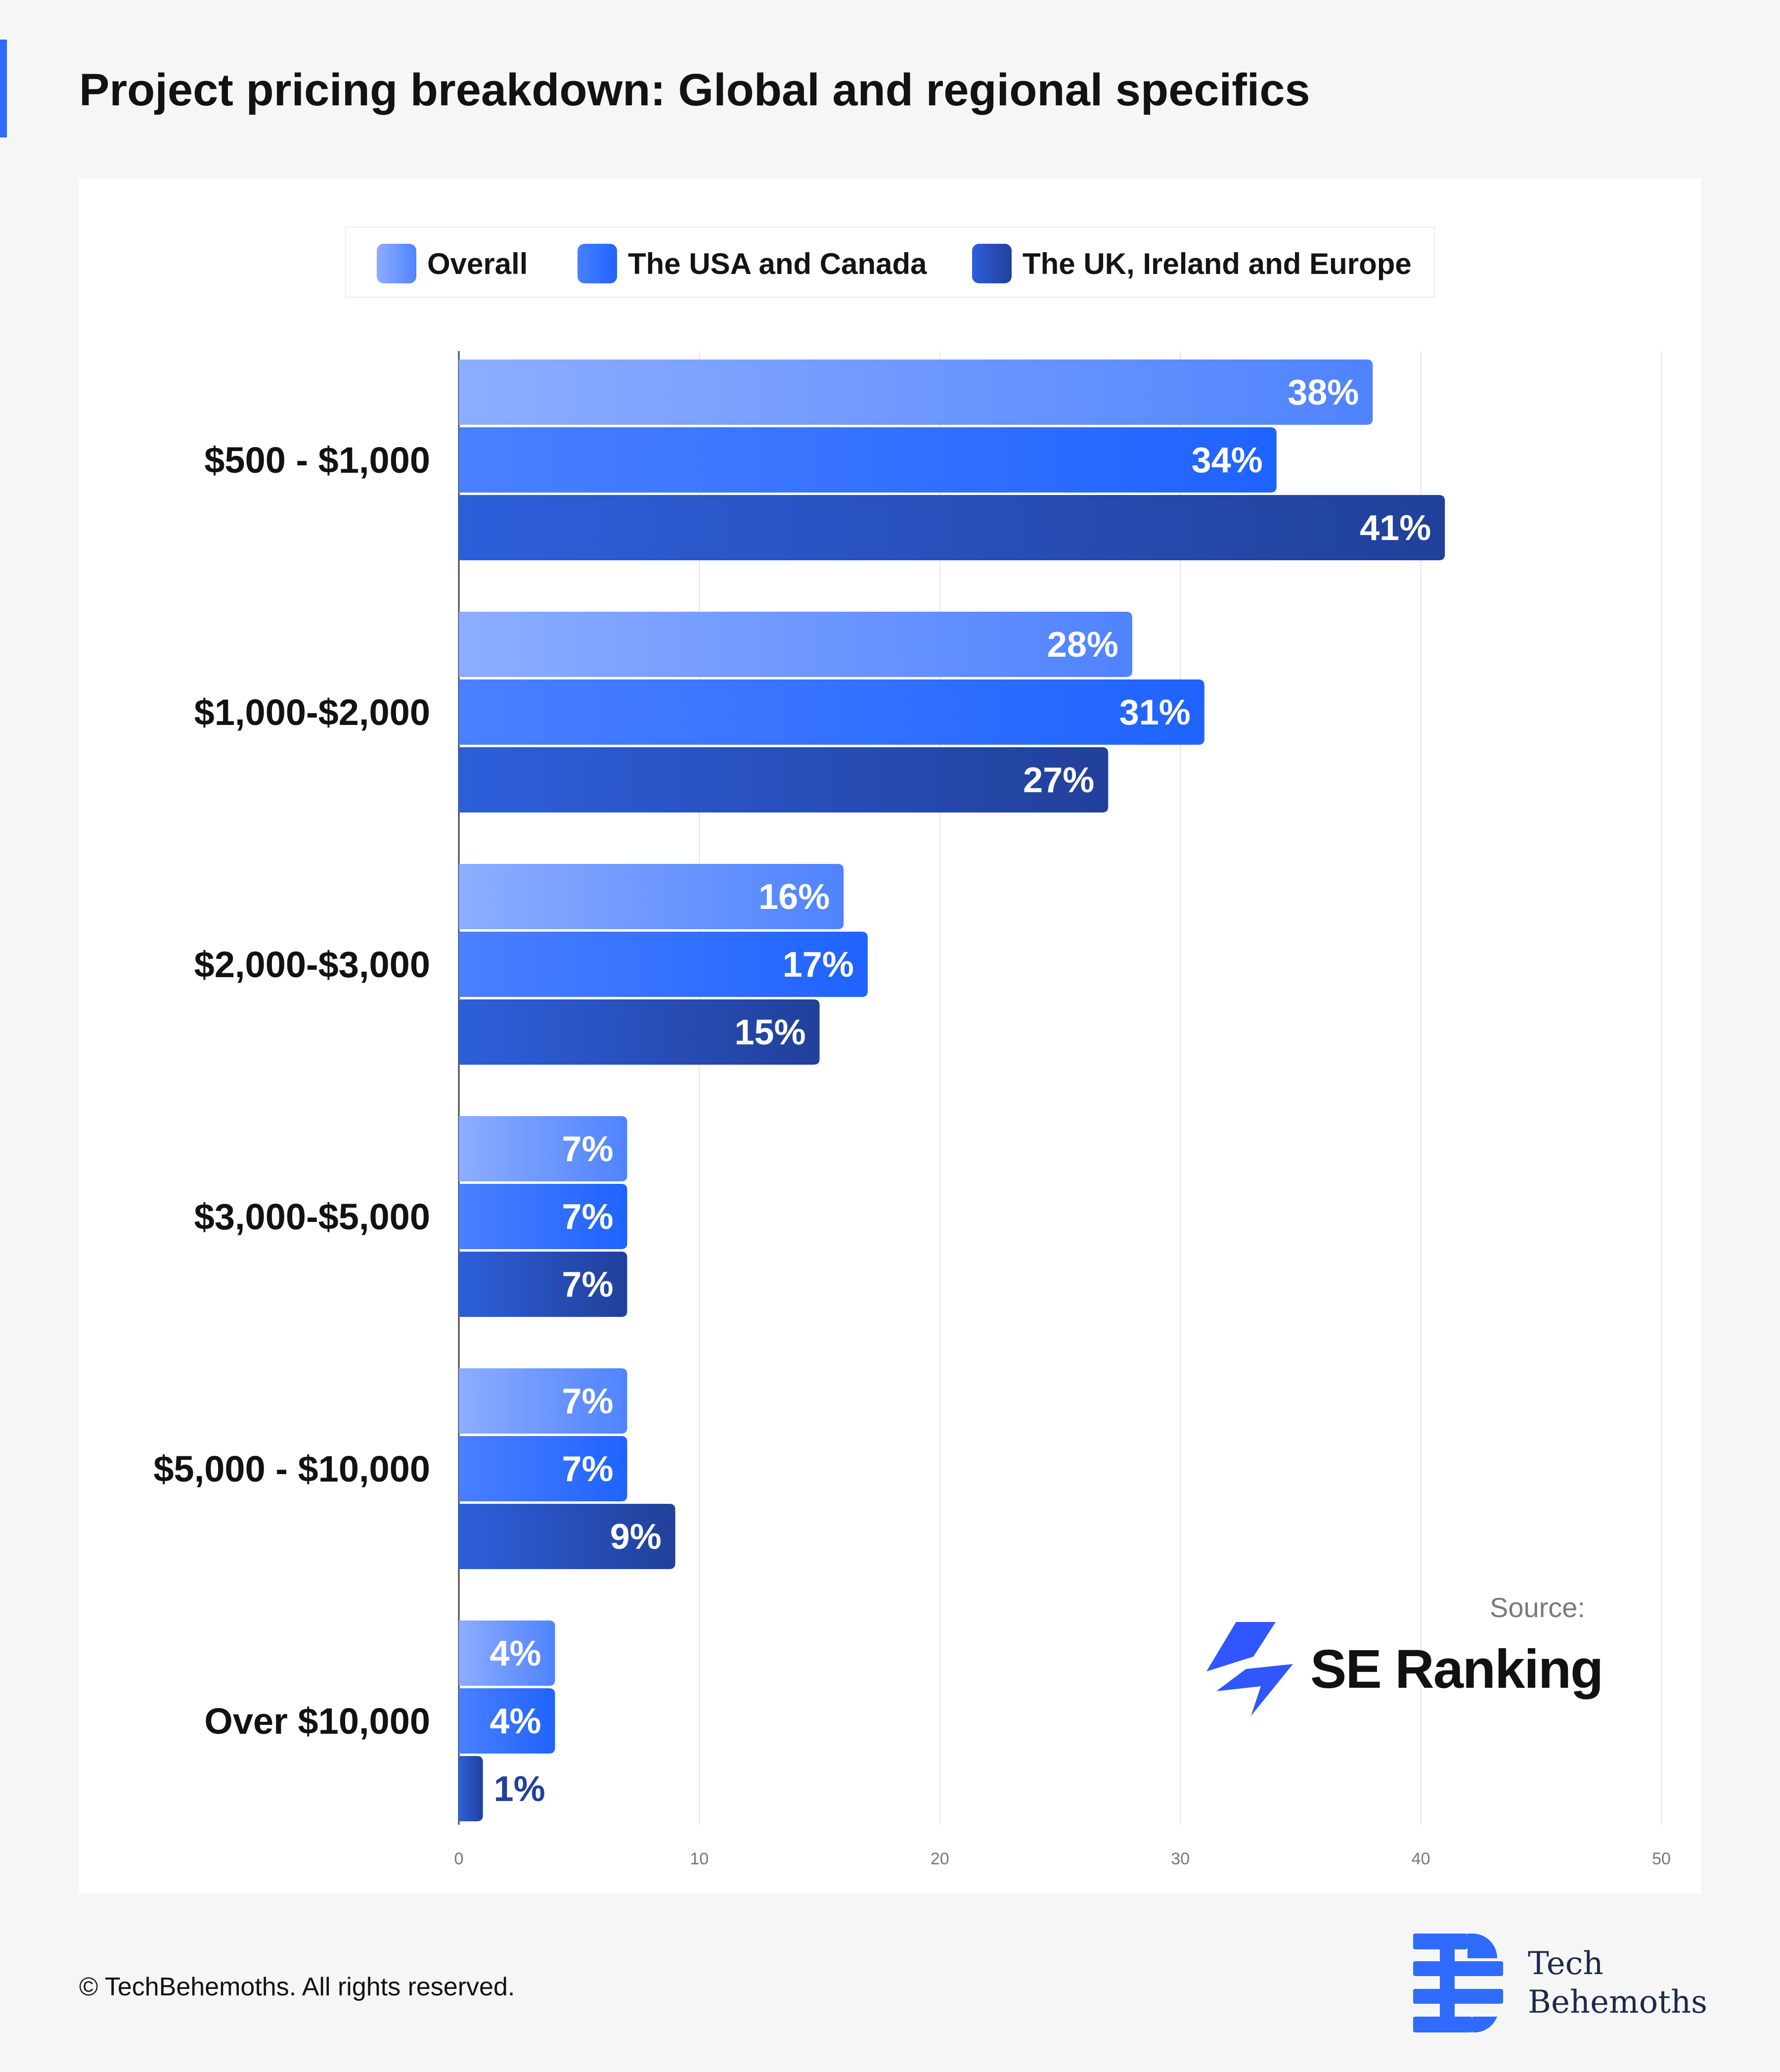 This screenshot has height=2072, width=1780. I want to click on data-label-5-000-10-000-the-uk-ireland-and-europe: 9%, so click(636, 1537).